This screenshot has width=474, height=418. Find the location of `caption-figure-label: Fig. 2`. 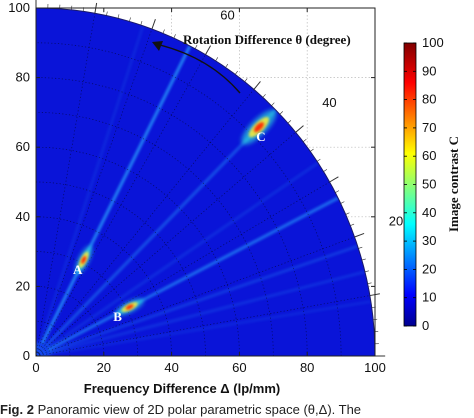

caption-figure-label: Fig. 2 is located at coordinates (17, 409).